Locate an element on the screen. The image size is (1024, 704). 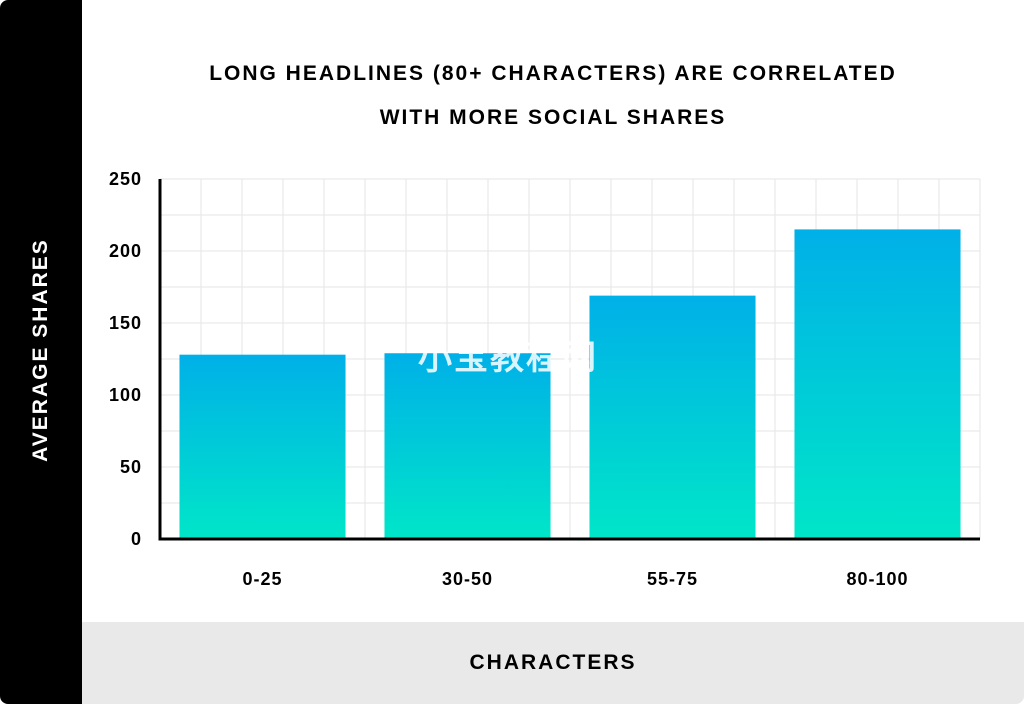
x-tick-label: 55-75 is located at coordinates (672, 579).